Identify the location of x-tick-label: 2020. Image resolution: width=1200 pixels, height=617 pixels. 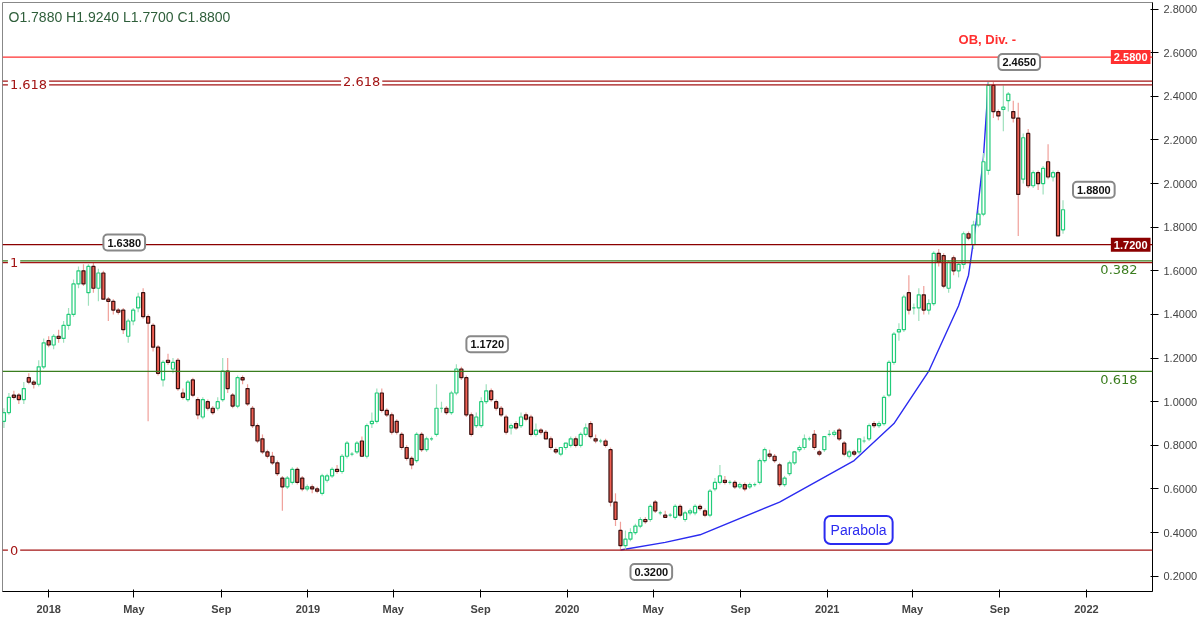
(567, 608).